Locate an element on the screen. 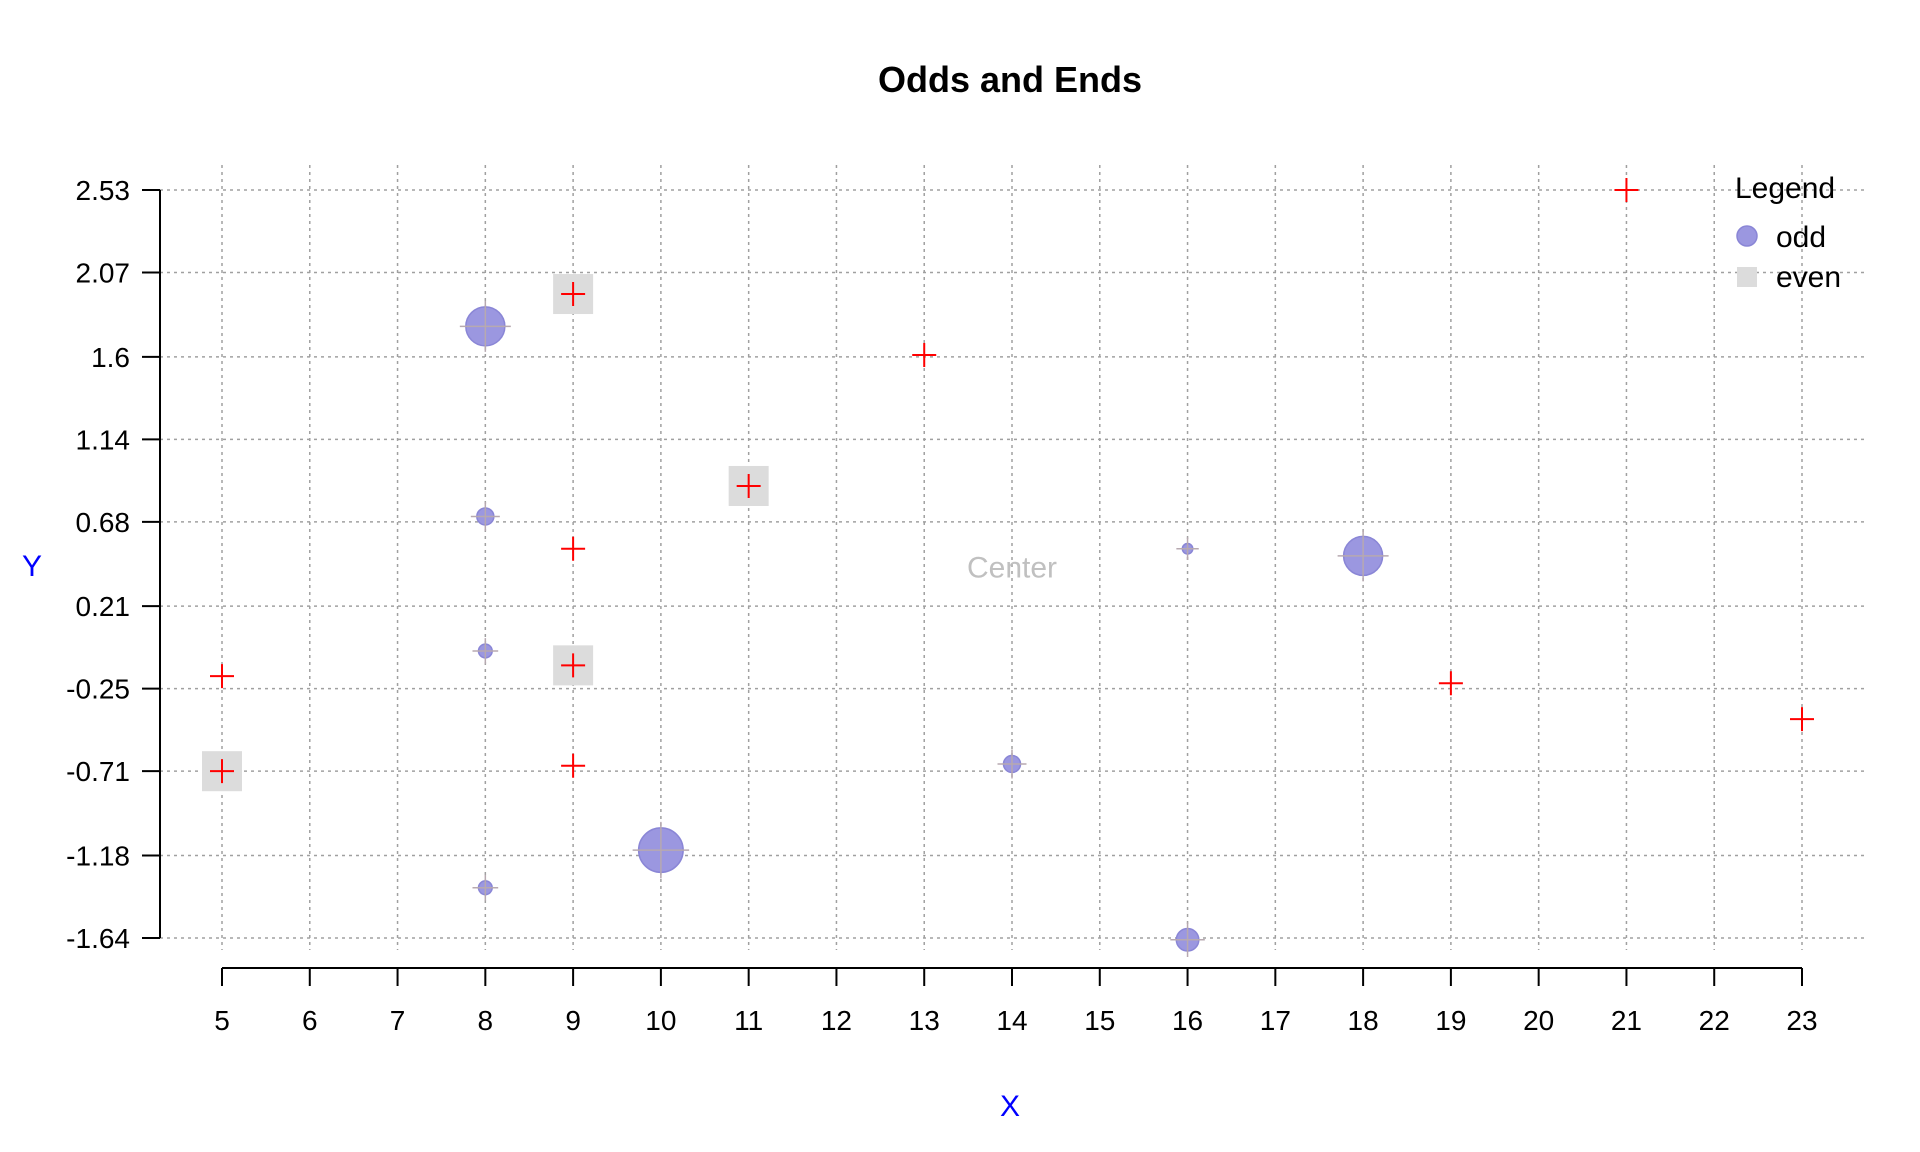  x-tick-label: 18 is located at coordinates (1363, 1020).